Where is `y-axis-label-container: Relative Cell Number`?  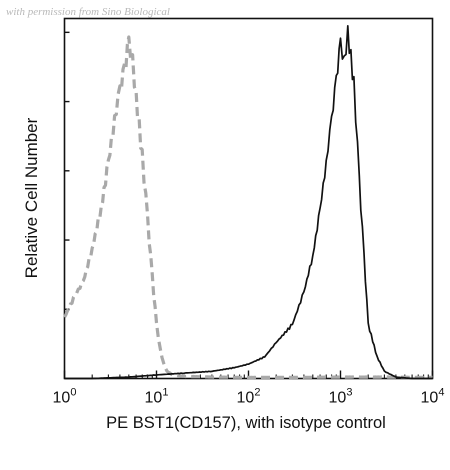 y-axis-label-container: Relative Cell Number is located at coordinates (32, 198).